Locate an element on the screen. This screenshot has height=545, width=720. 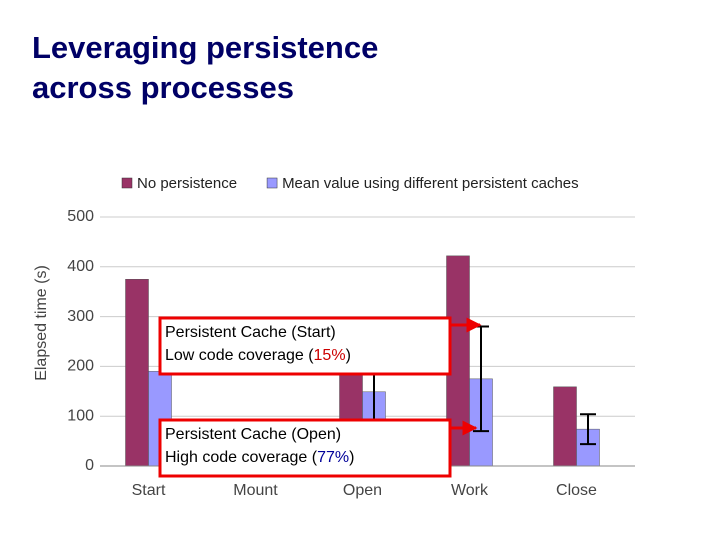
annotation-text: 77% is located at coordinates (333, 457).